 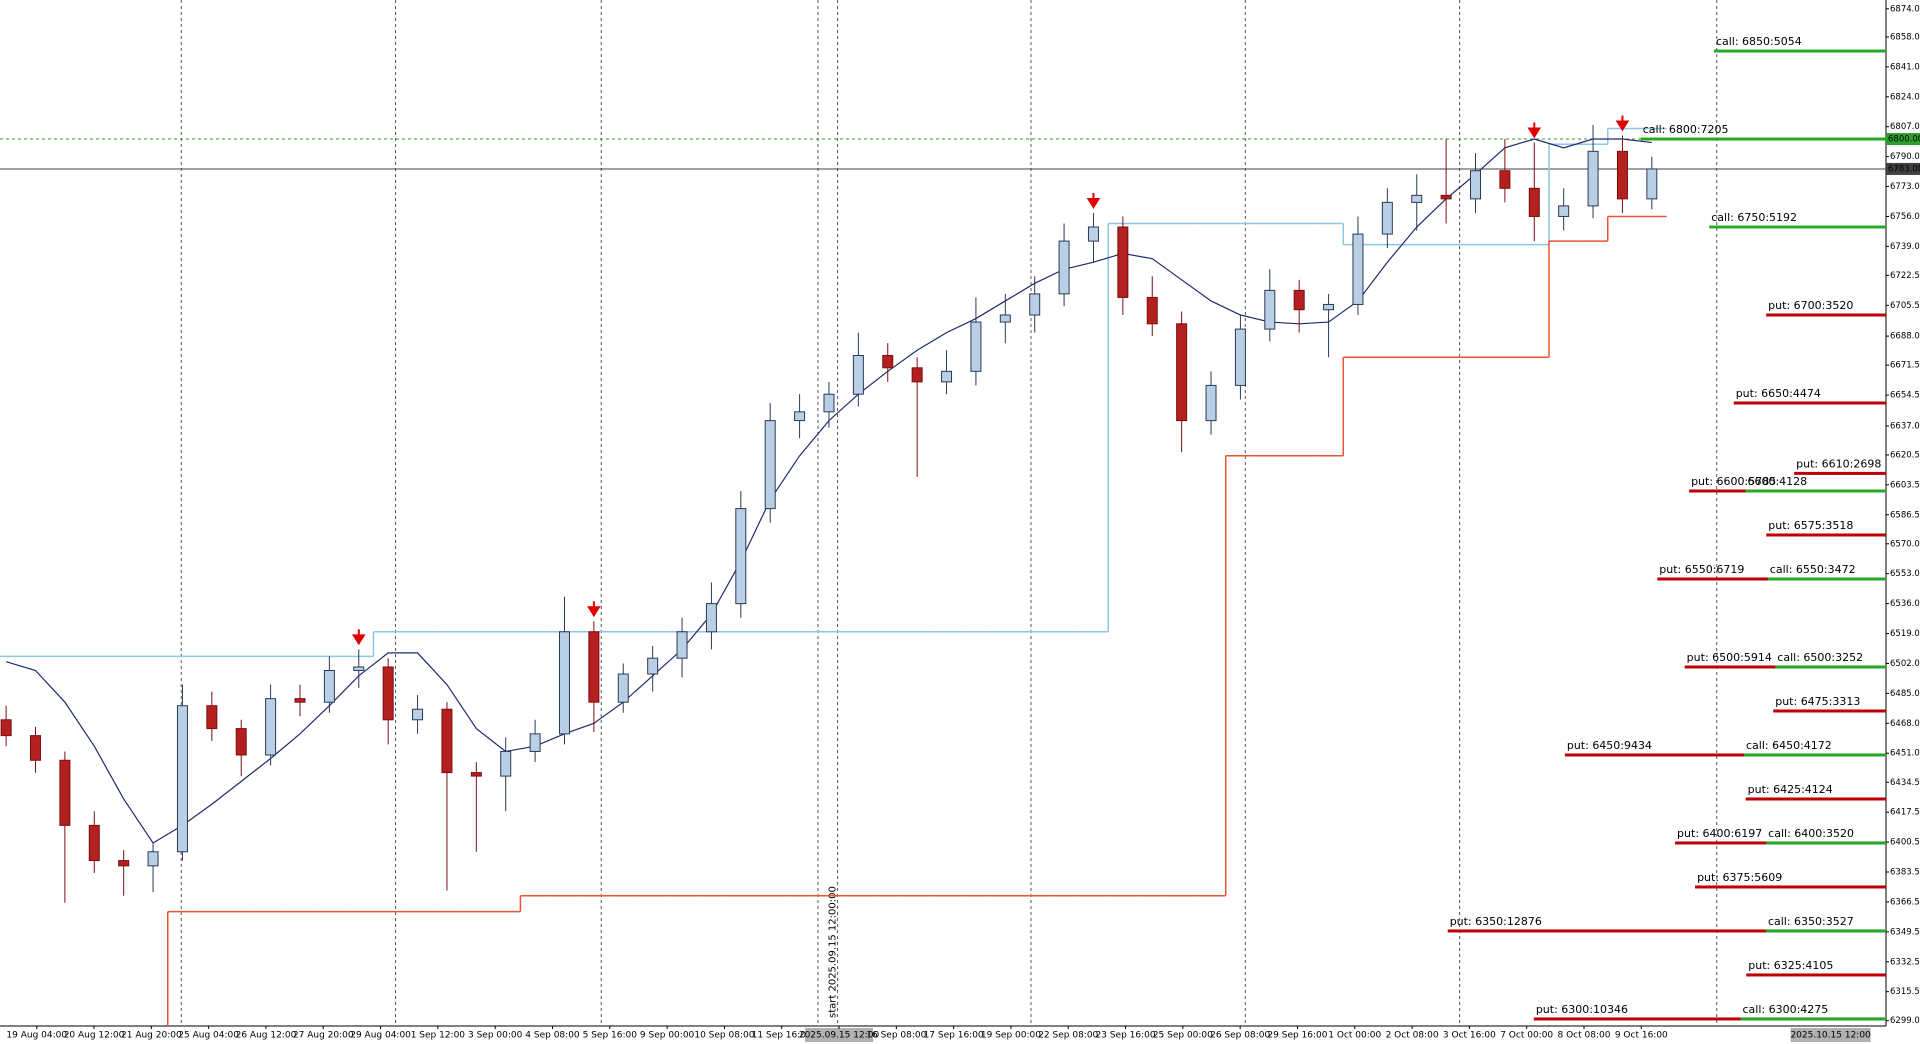 I want to click on option-level-label: put: 6550:6719, so click(x=1701, y=569).